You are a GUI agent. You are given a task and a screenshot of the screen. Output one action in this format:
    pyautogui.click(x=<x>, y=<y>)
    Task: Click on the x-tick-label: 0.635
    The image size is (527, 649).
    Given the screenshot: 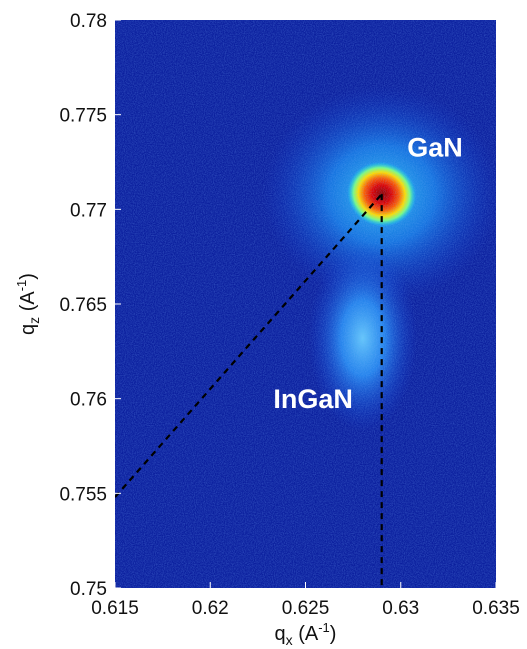 What is the action you would take?
    pyautogui.click(x=496, y=608)
    